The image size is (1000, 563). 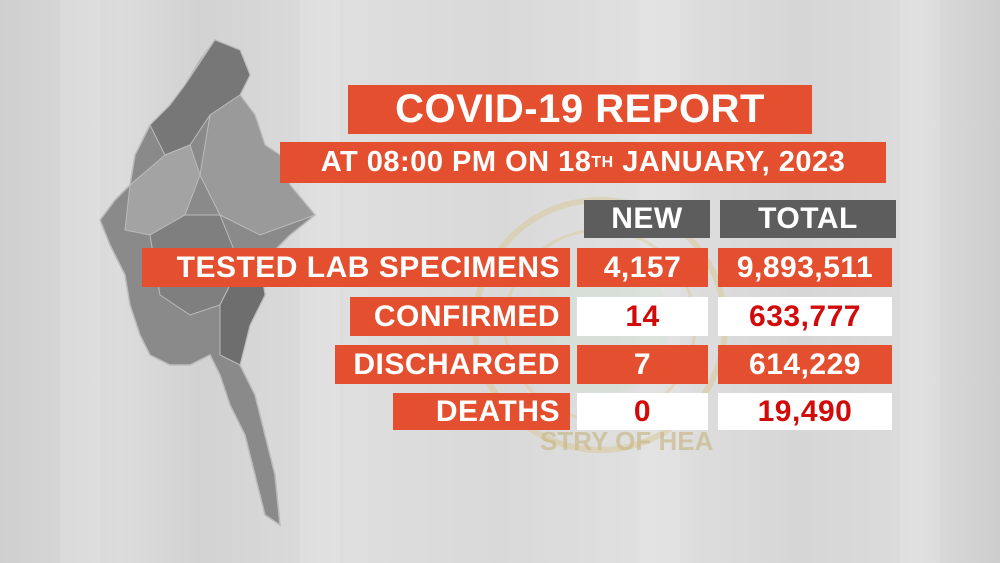 I want to click on report-subtitle: AT 08:00 PM ON 18 TH JANUARY, 2023, so click(x=583, y=162).